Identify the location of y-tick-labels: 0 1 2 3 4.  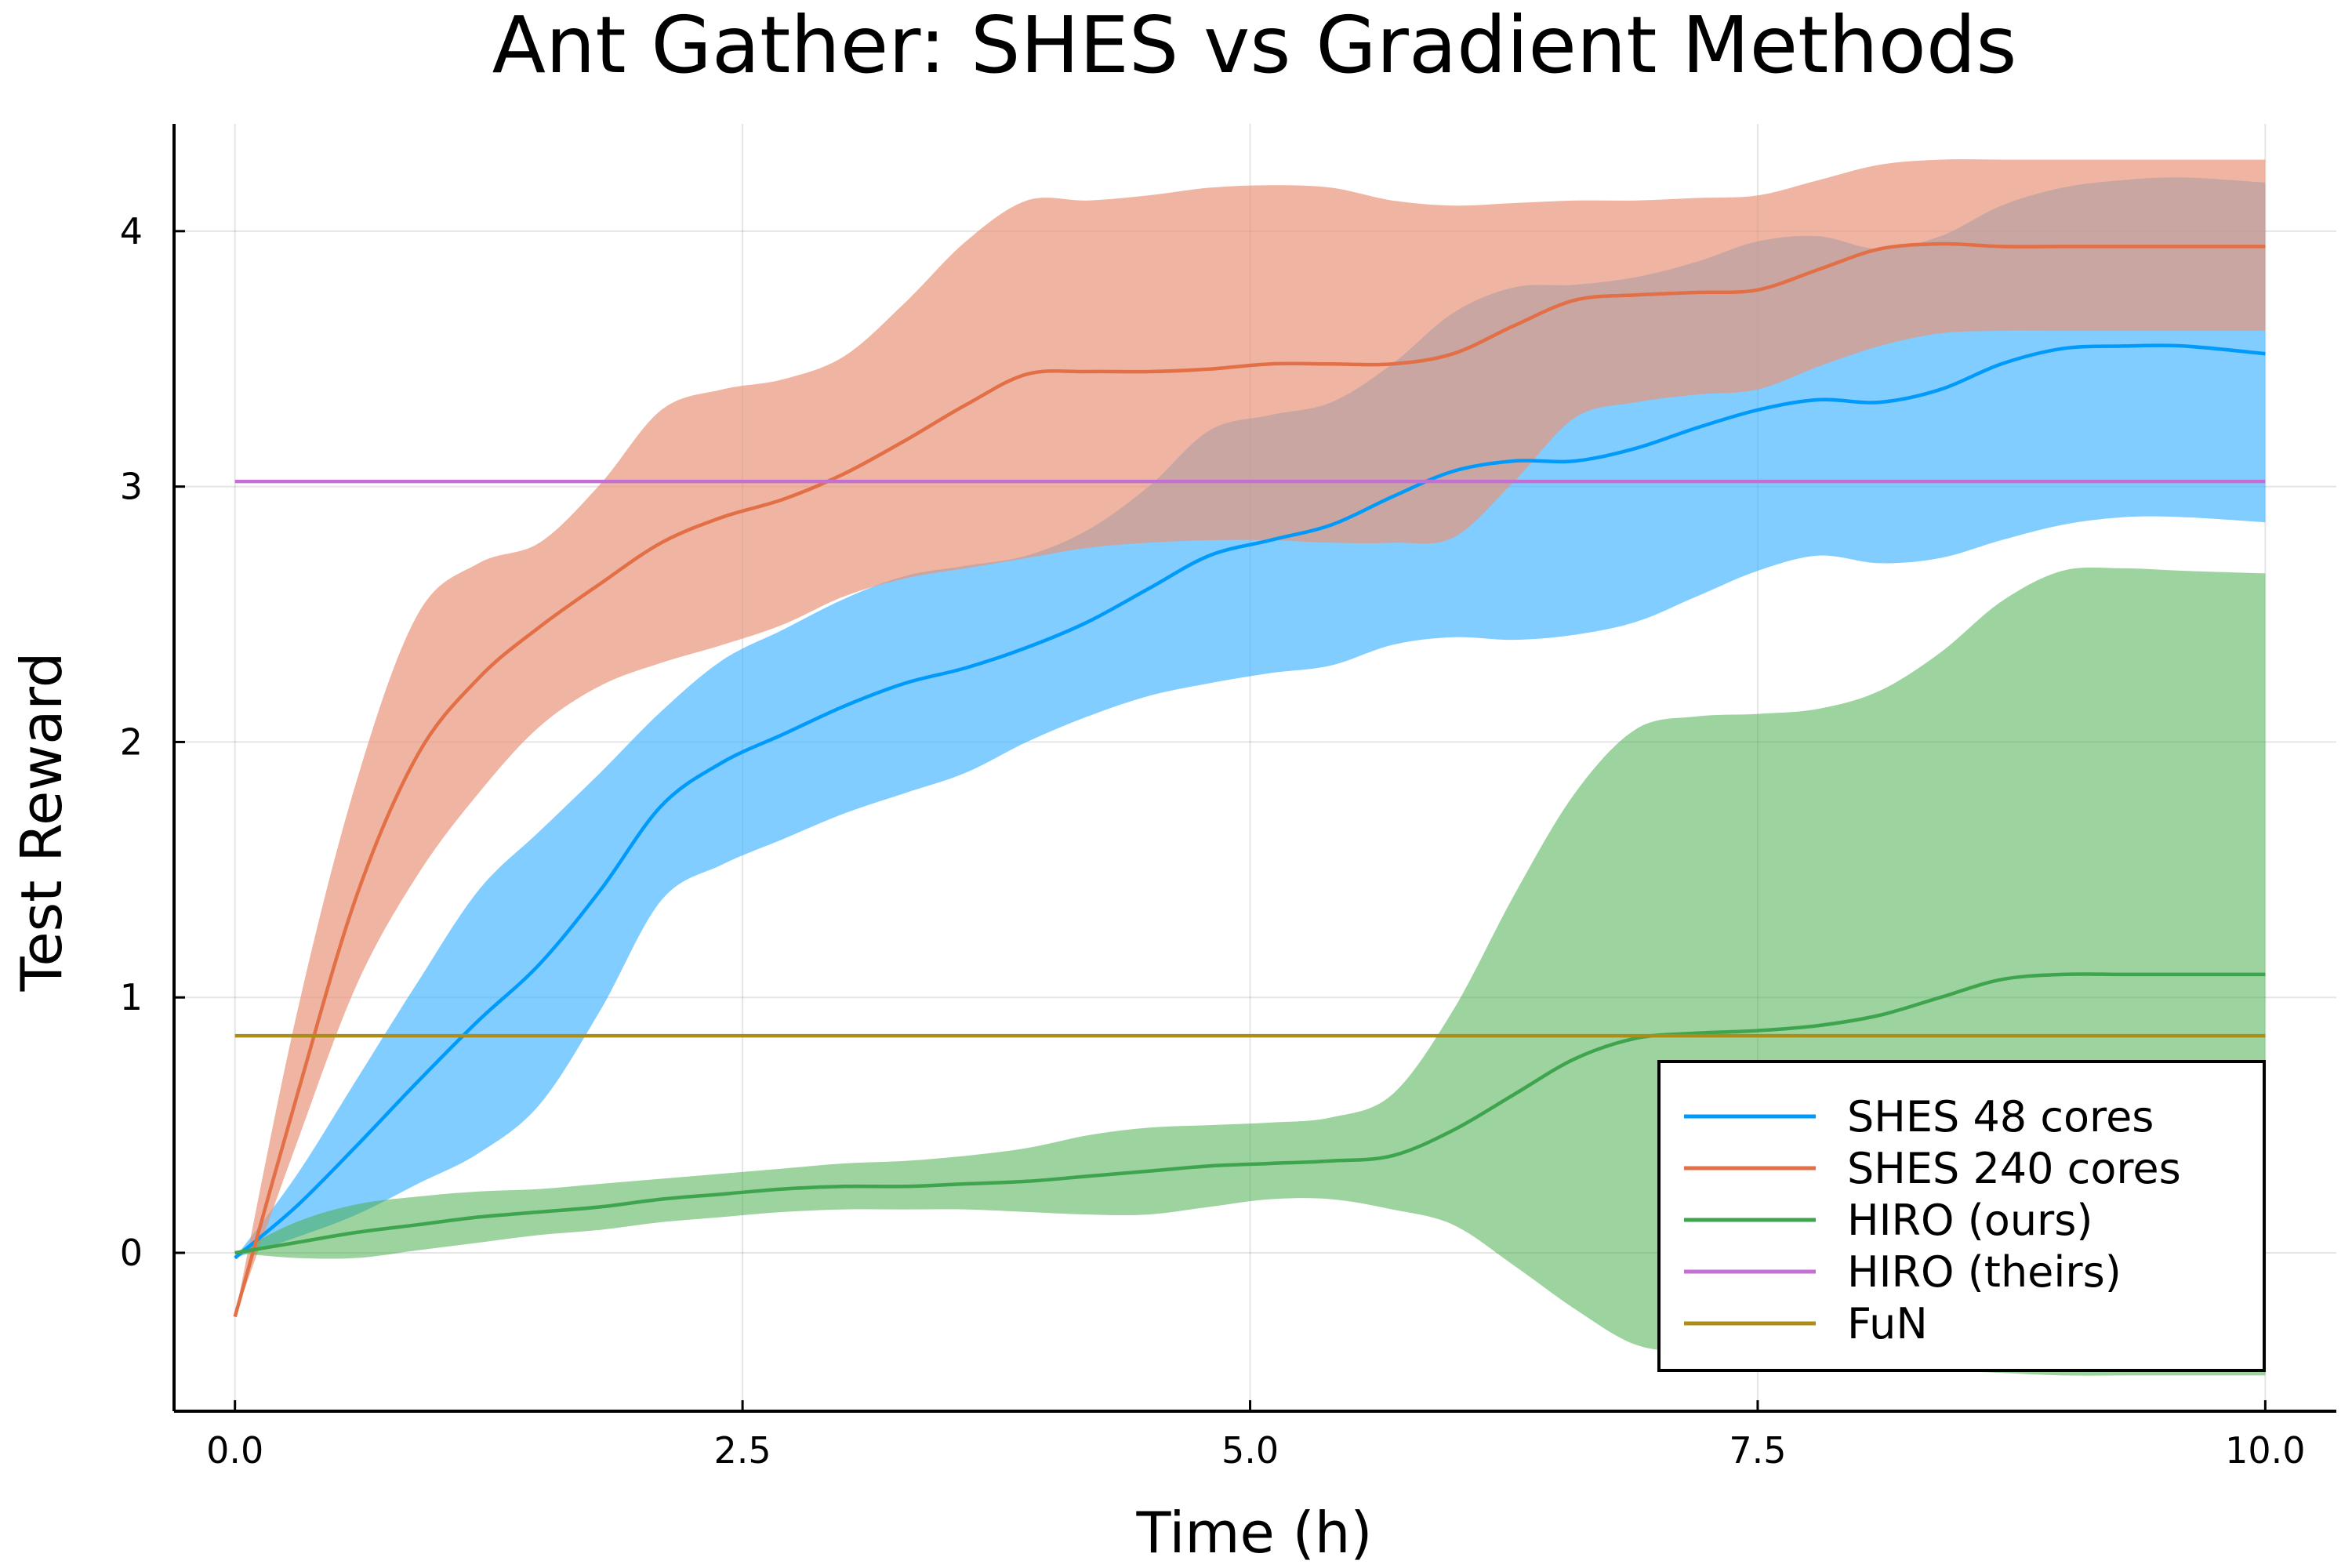
(131, 742).